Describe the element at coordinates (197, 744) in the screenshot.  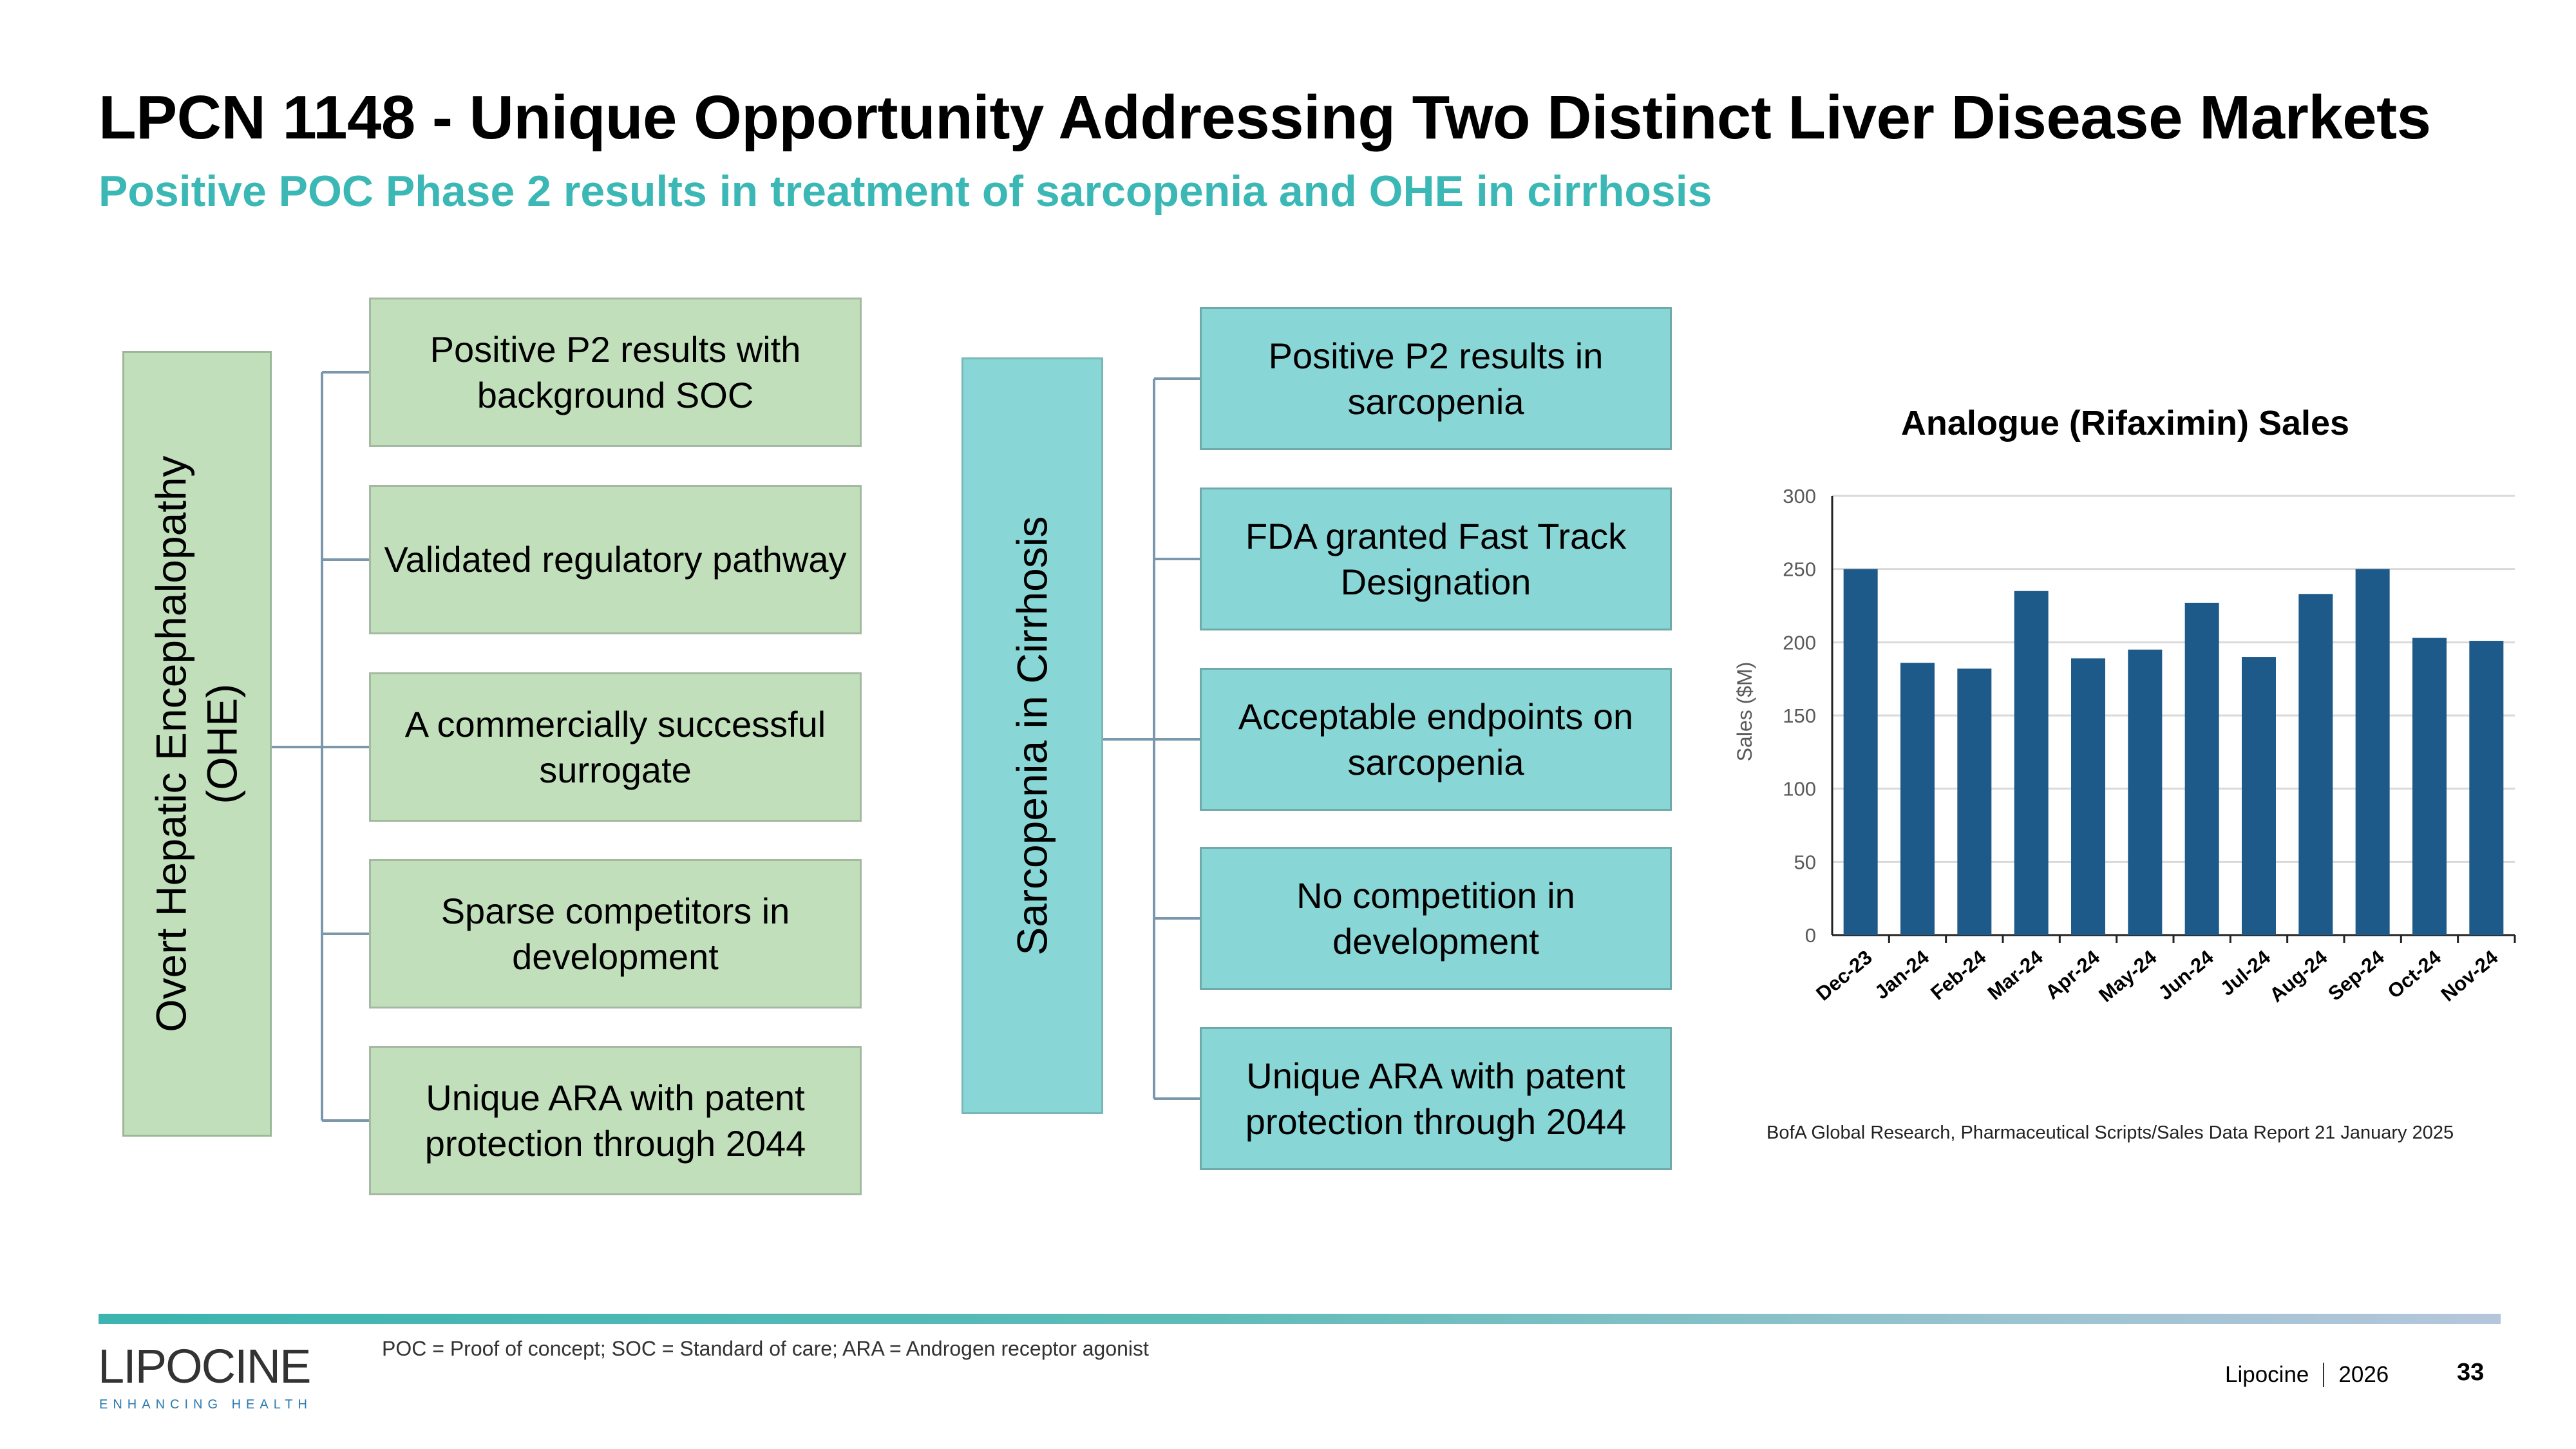
I see `ohe-root-box: Overt Hepatic Encephalopathy (OHE)` at that location.